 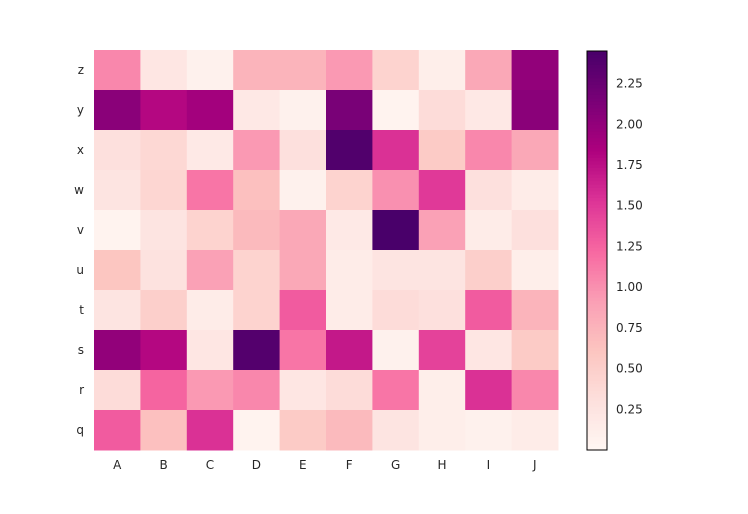 I want to click on heatmap-cell-r-F, so click(x=349, y=390).